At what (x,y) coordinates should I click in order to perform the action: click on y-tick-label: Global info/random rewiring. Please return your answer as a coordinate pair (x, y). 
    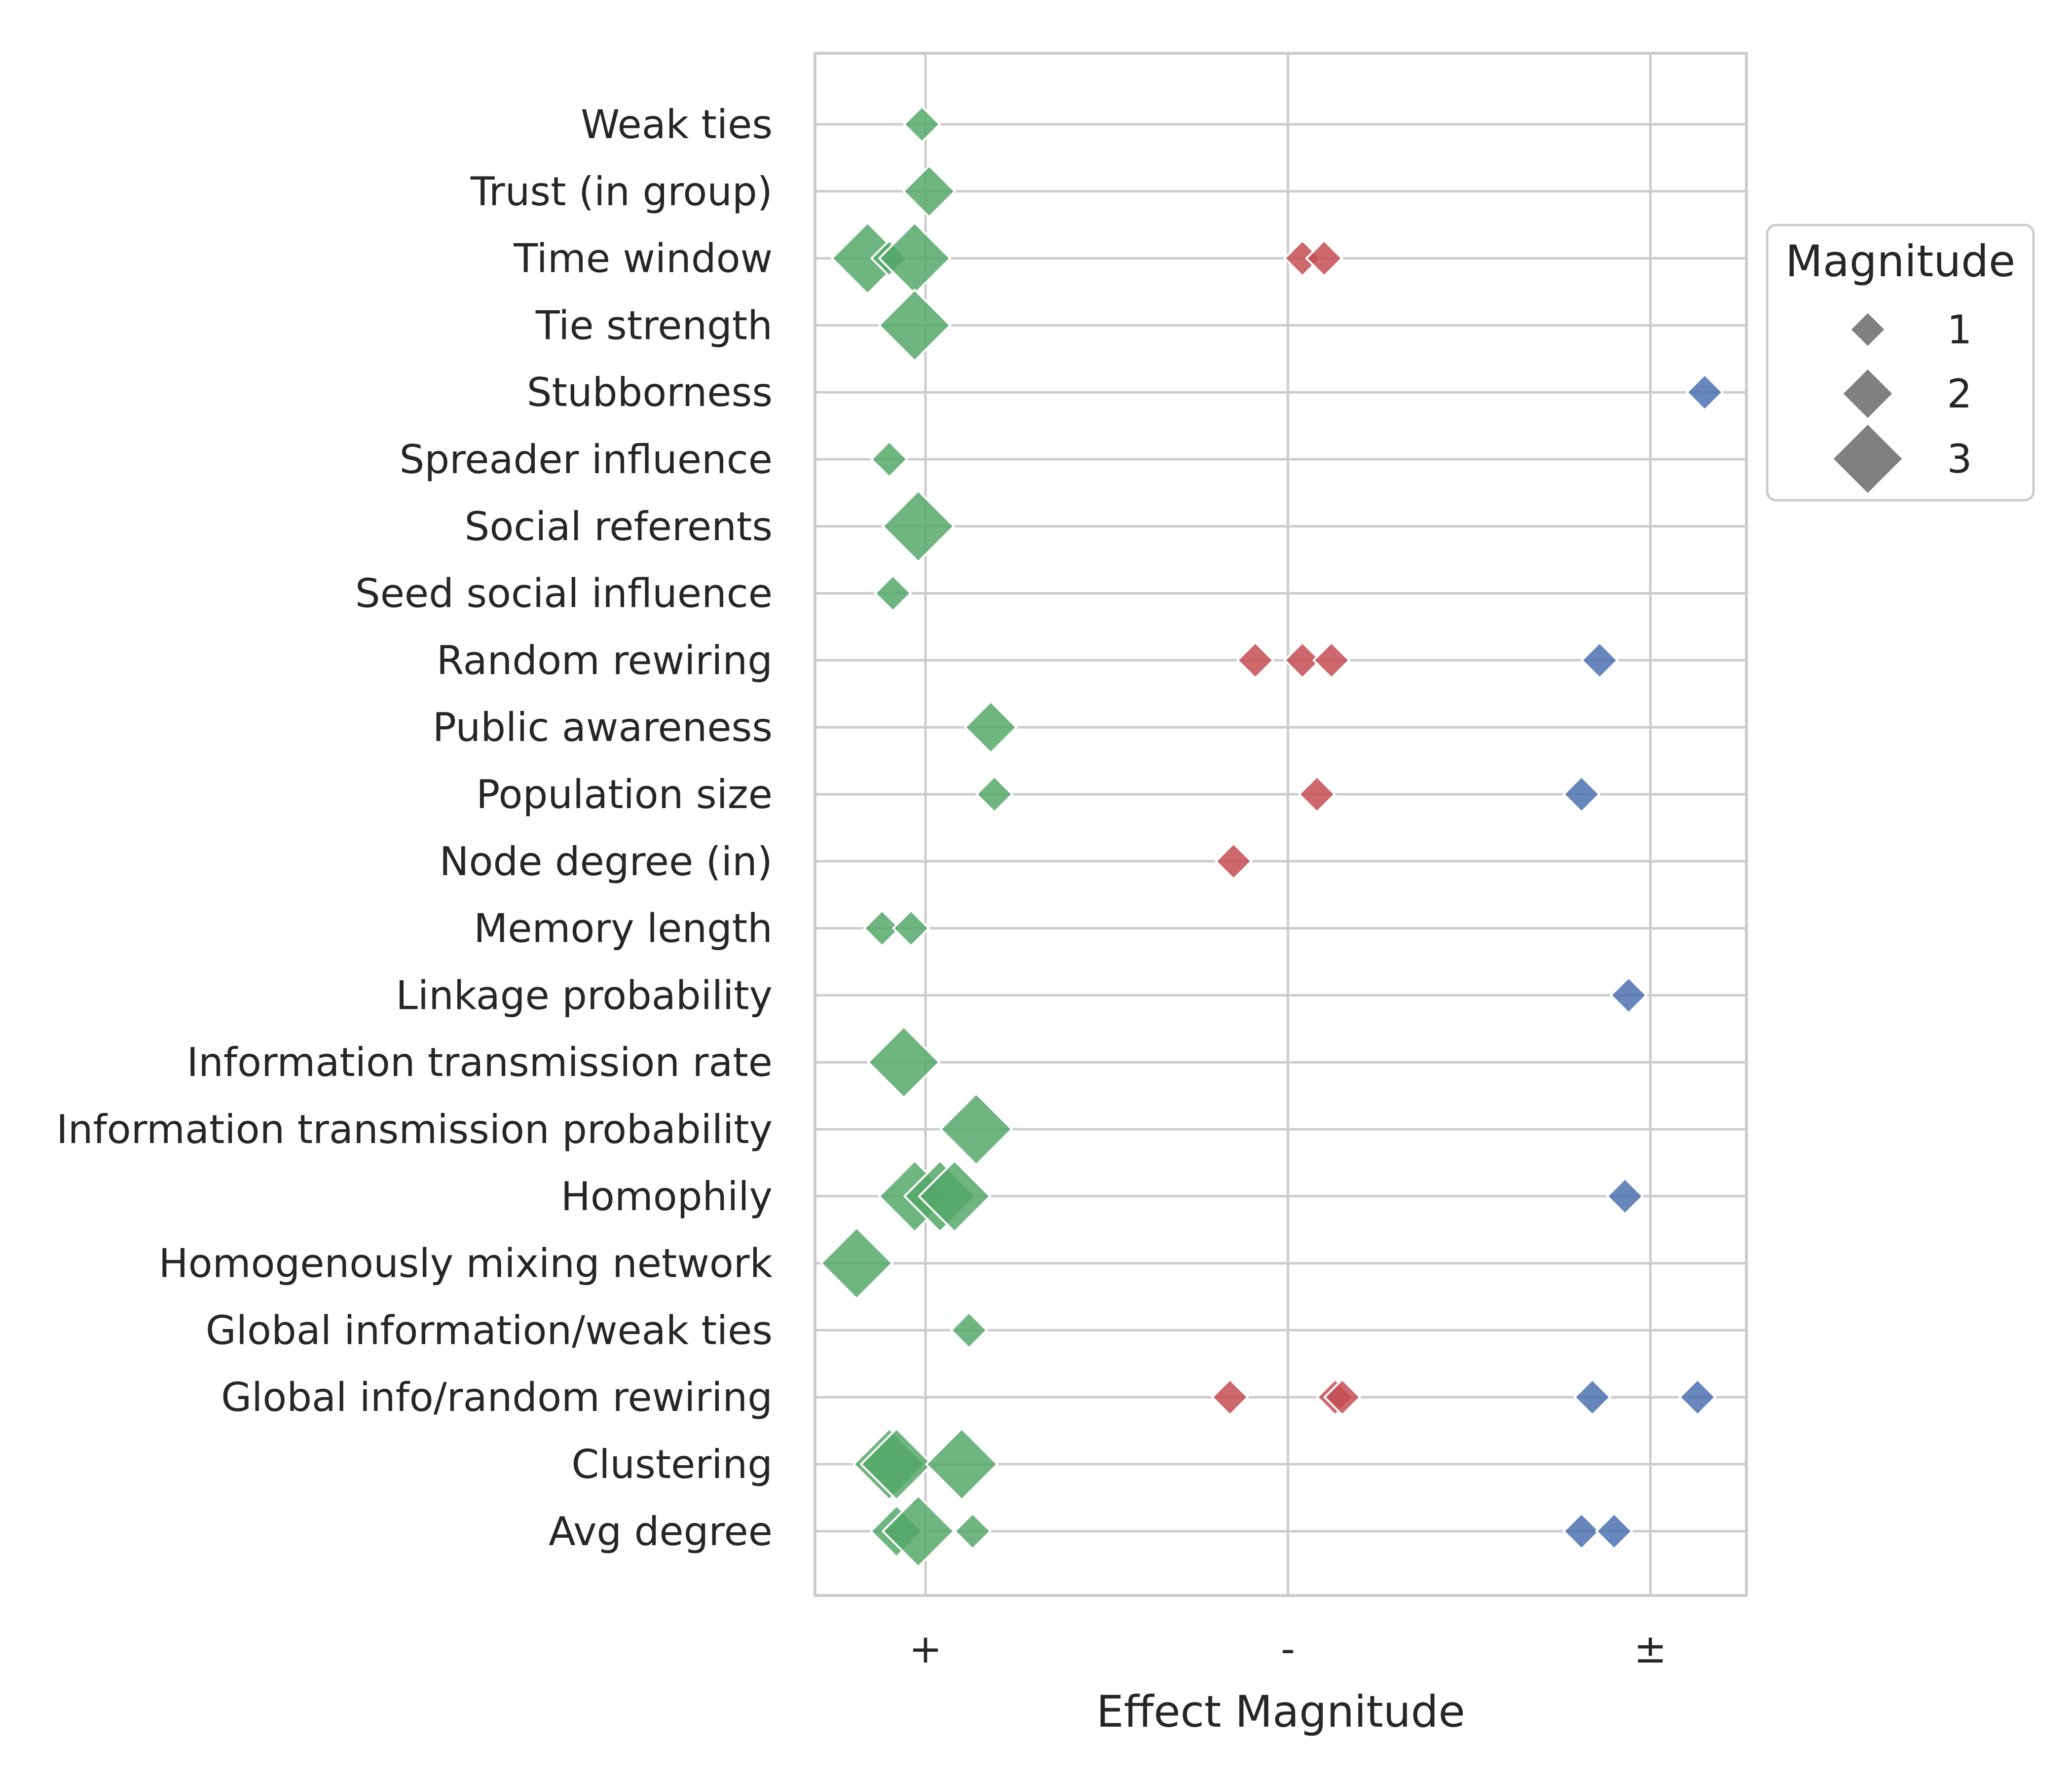
    Looking at the image, I should click on (497, 1397).